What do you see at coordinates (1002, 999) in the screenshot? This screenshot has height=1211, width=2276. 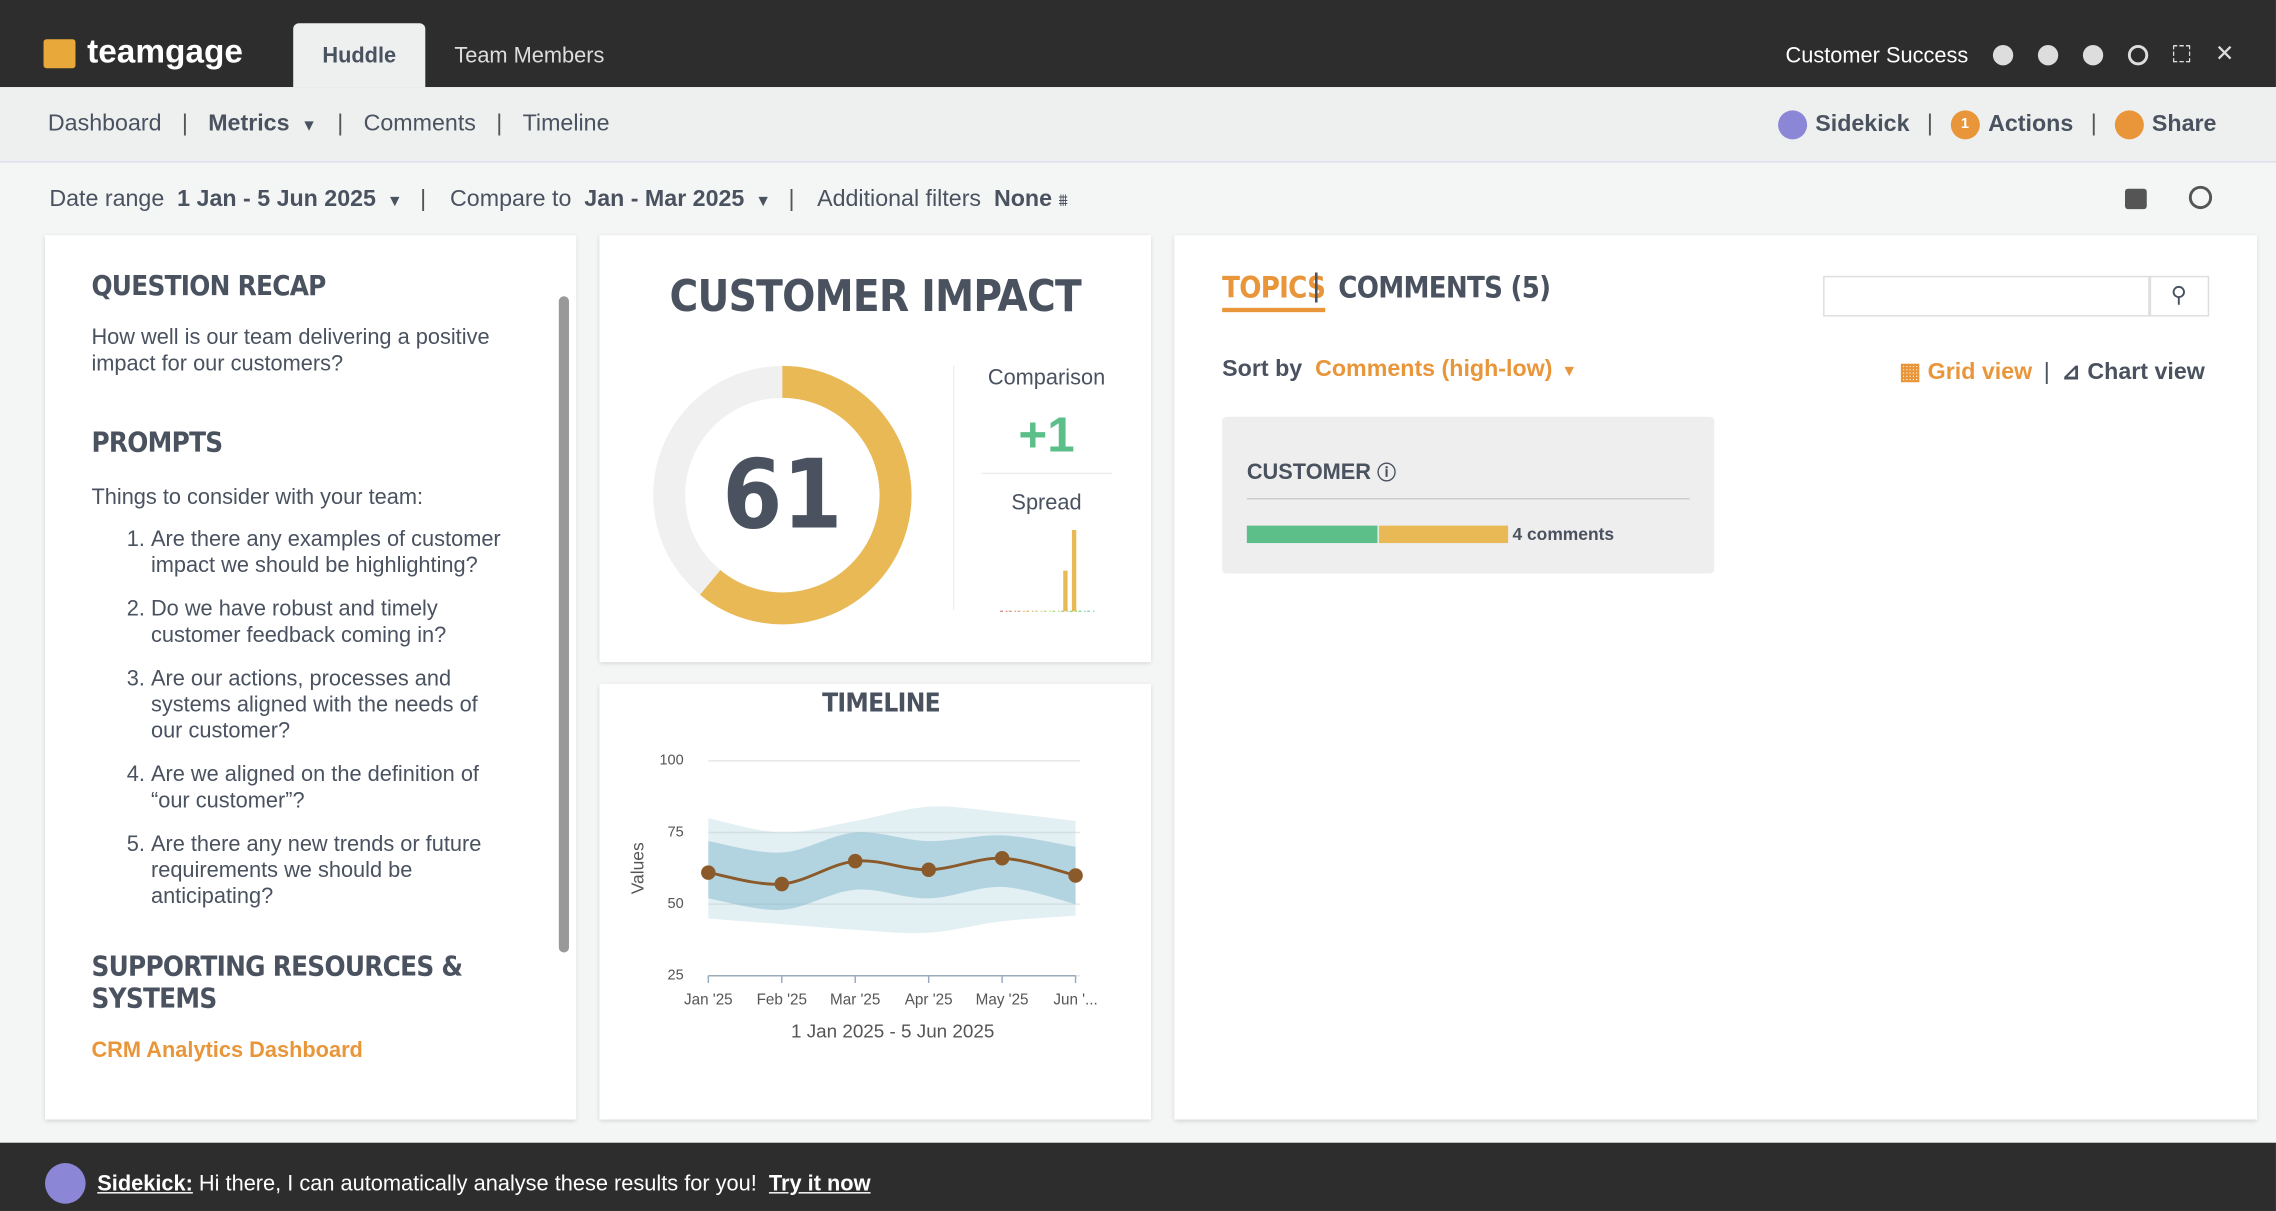 I see `x-tick-label: May '25` at bounding box center [1002, 999].